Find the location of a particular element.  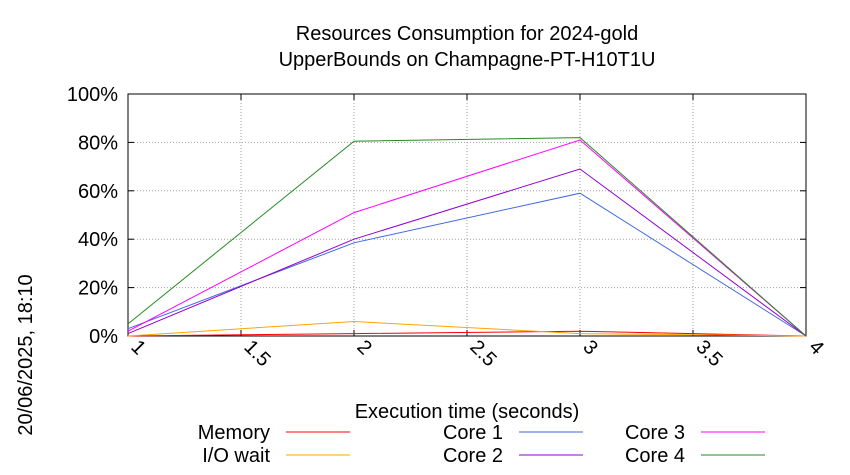

legend-label: Core 1 is located at coordinates (473, 433).